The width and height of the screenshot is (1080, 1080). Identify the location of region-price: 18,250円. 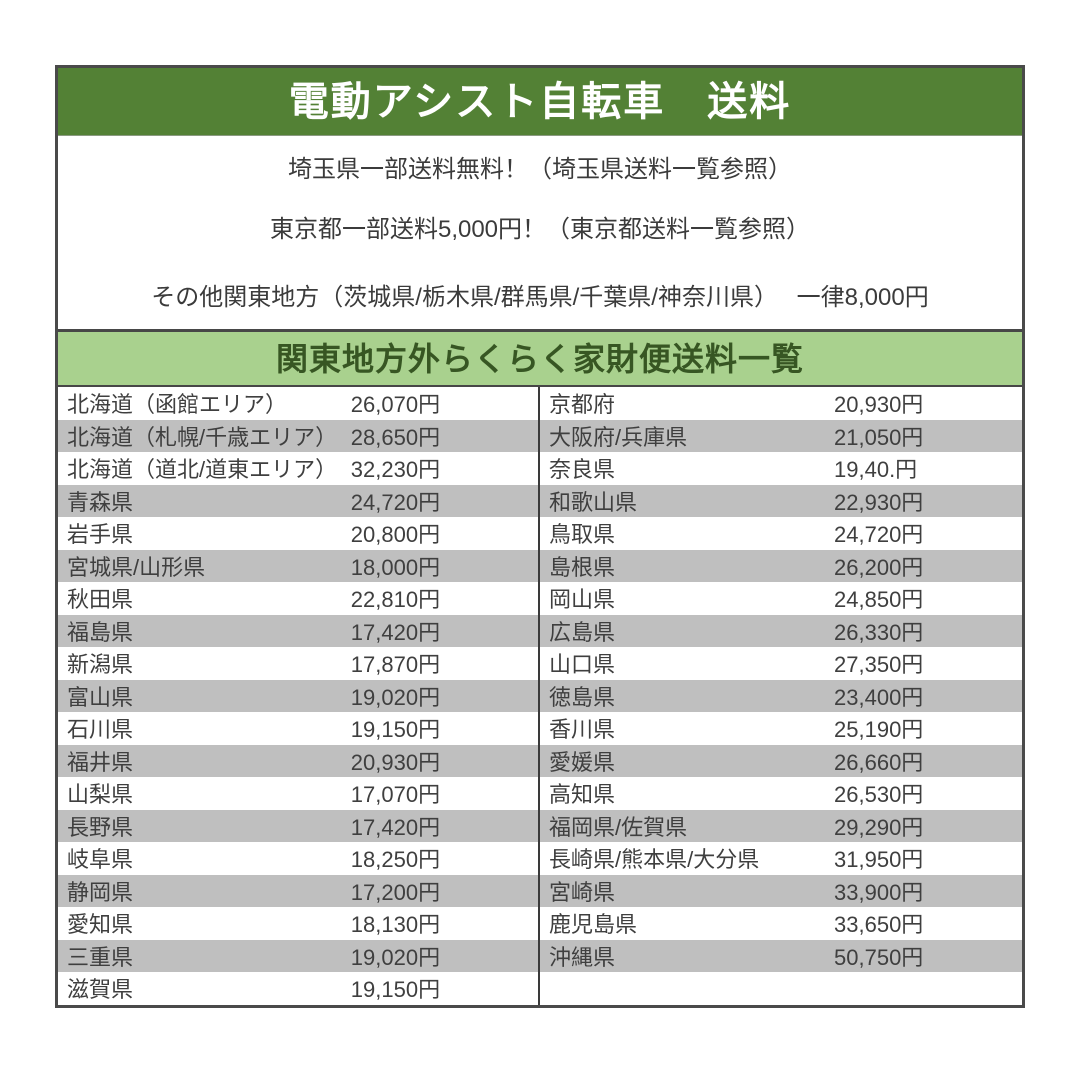
(395, 860).